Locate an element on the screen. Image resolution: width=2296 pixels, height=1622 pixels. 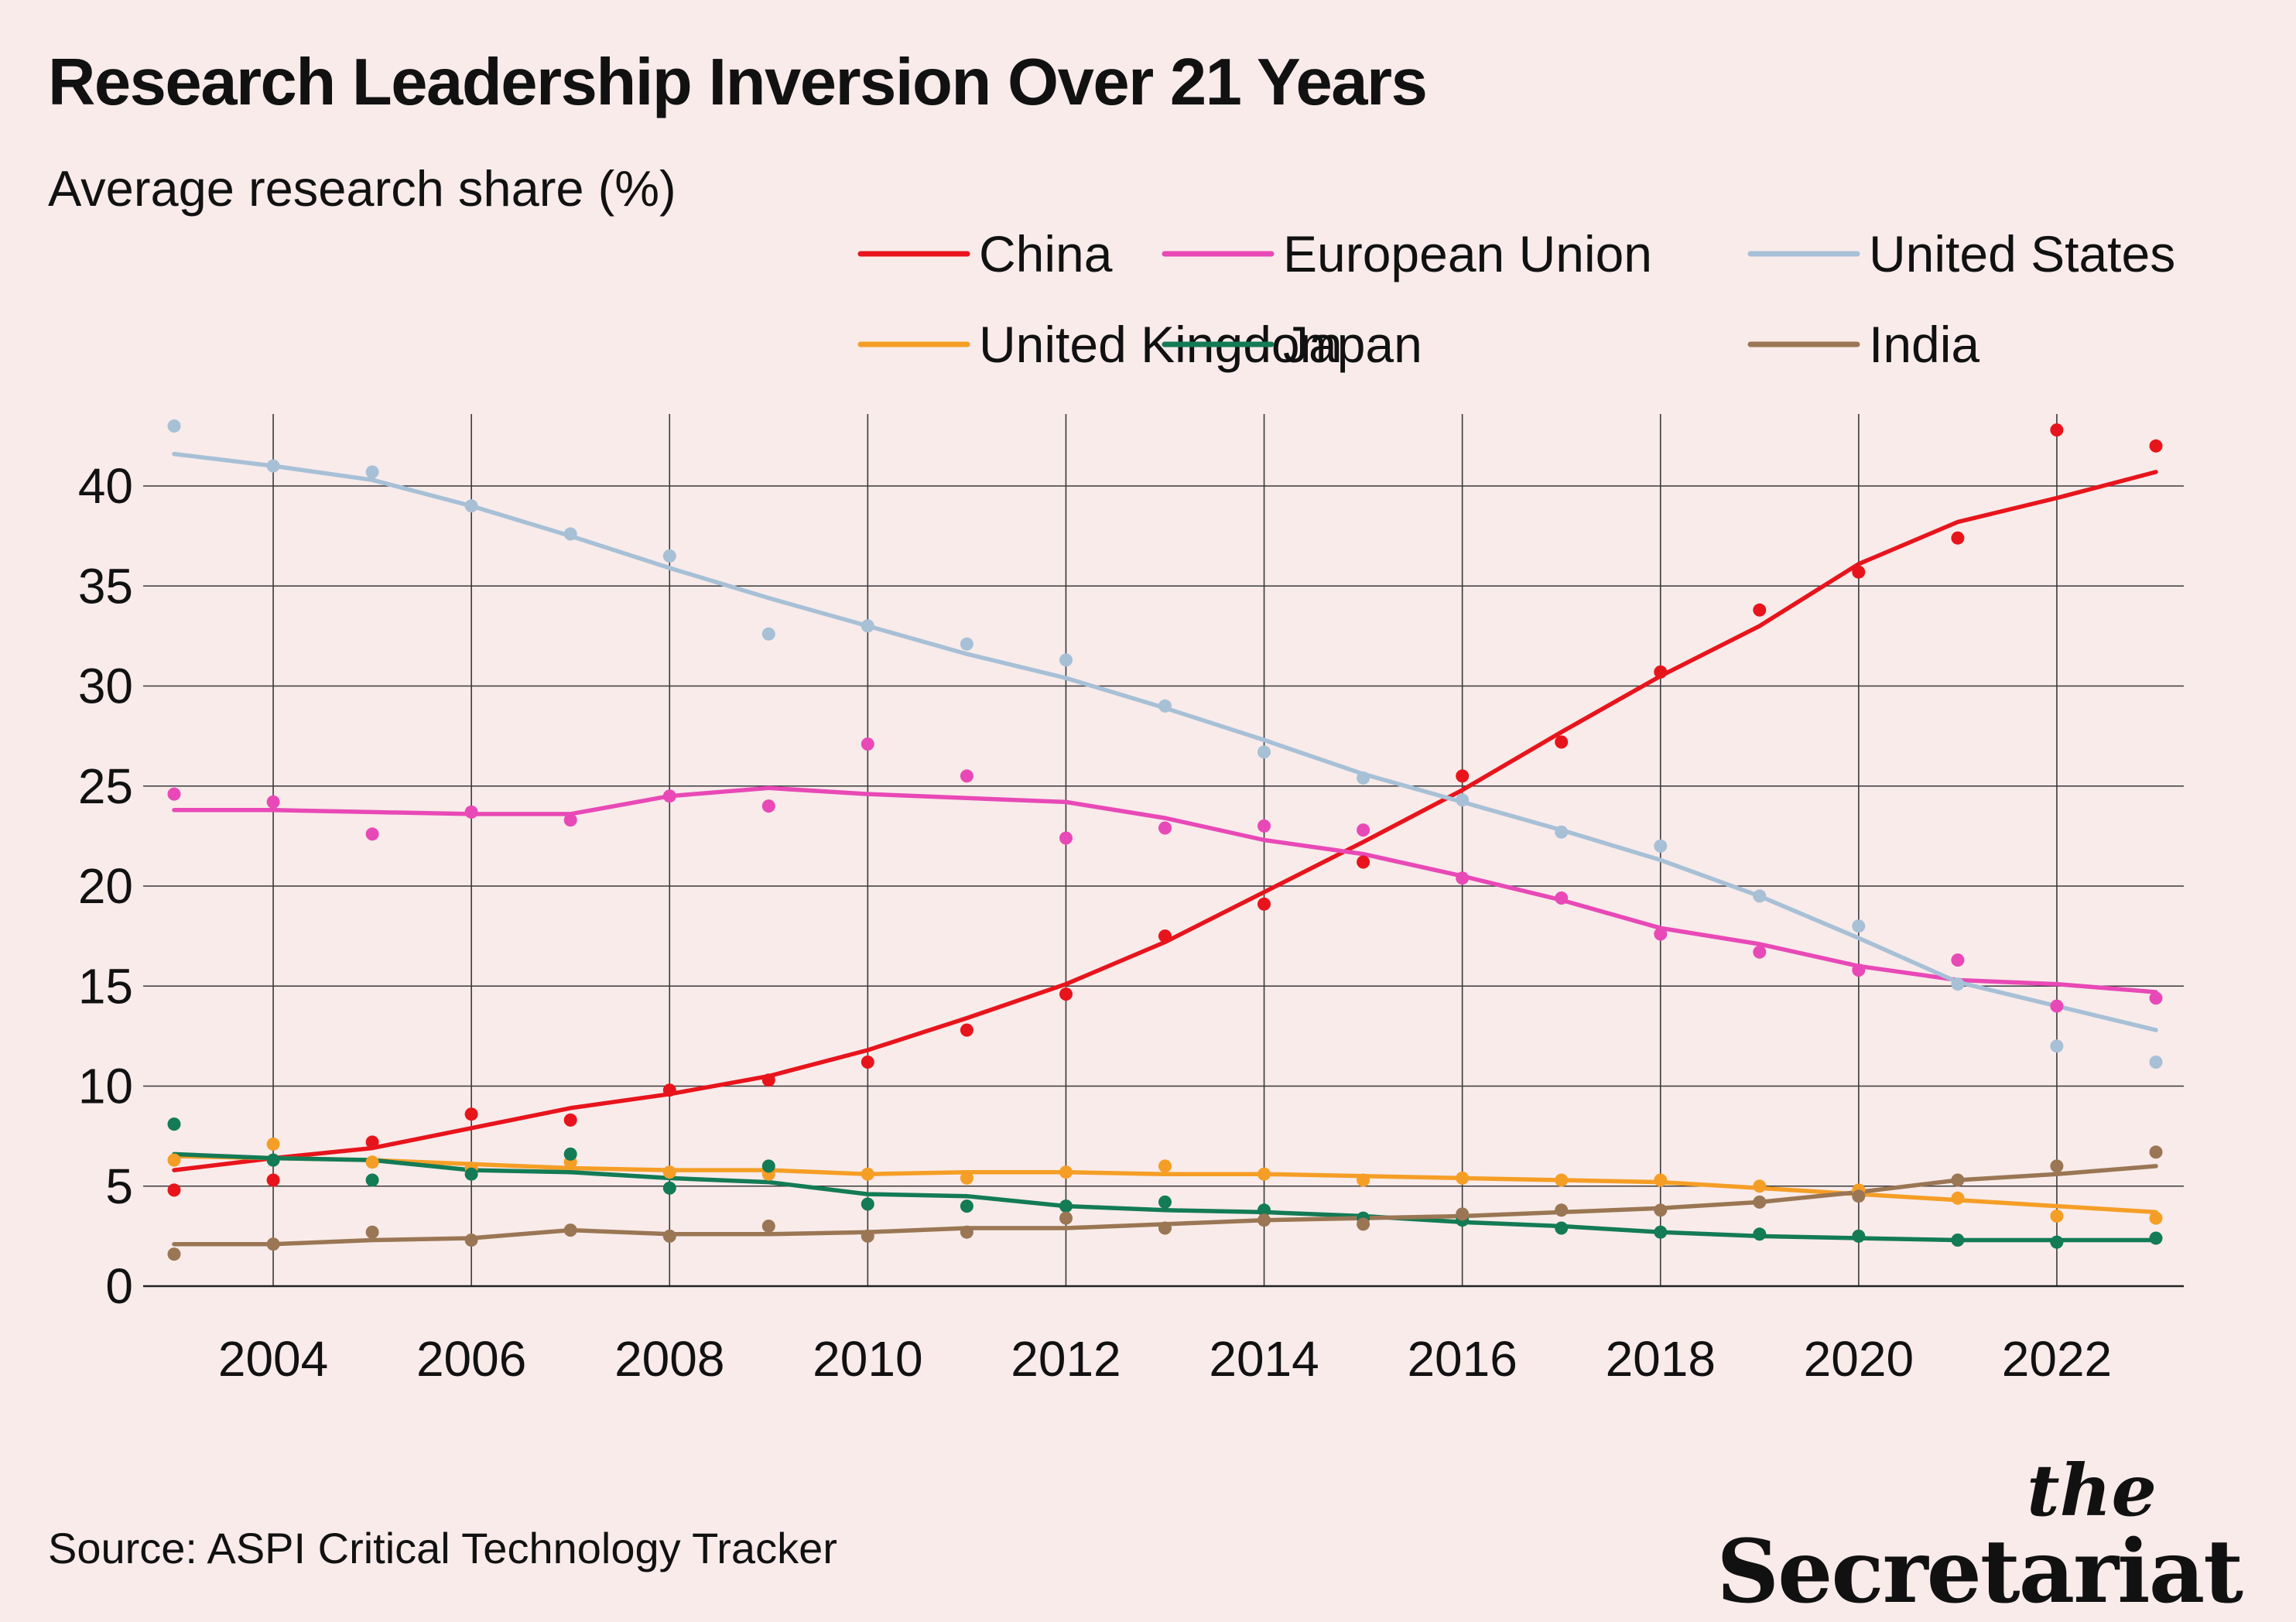
legend-label-india: India is located at coordinates (1924, 344).